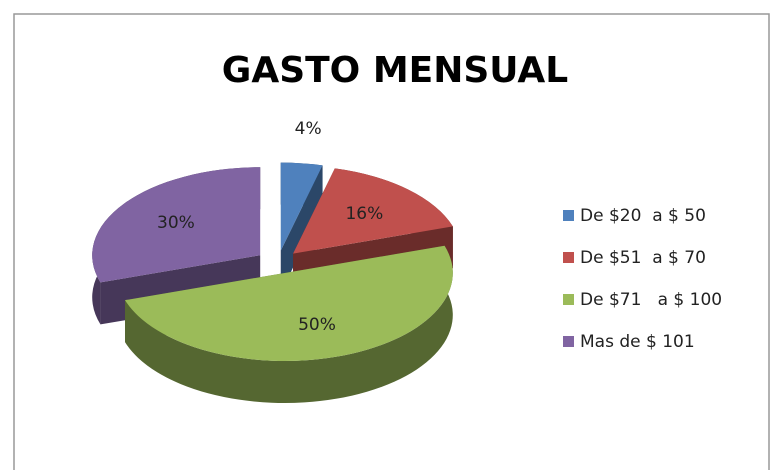 The height and width of the screenshot is (470, 771). What do you see at coordinates (308, 129) in the screenshot?
I see `data-label: 4%` at bounding box center [308, 129].